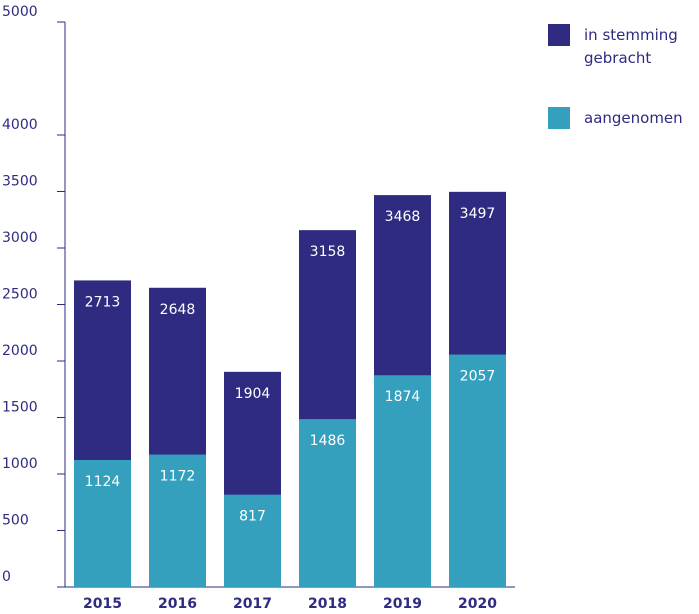 The height and width of the screenshot is (614, 699). Describe the element at coordinates (20, 351) in the screenshot. I see `y-tick-label: 2000` at that location.